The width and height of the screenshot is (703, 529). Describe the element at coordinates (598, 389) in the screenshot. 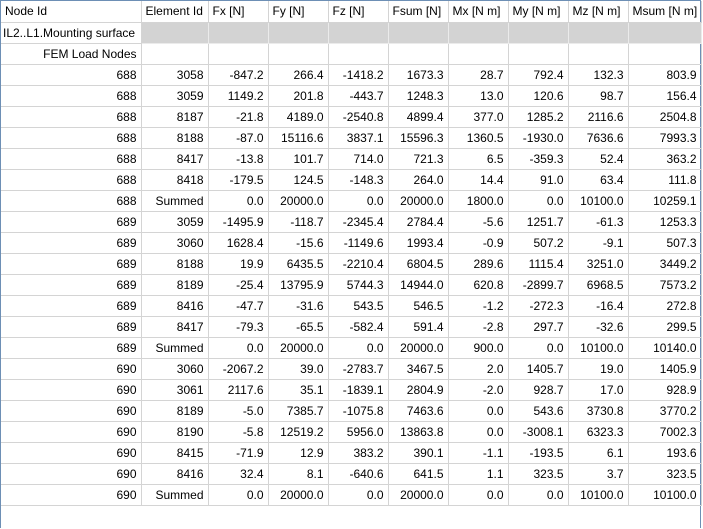

I see `cell-mz: 17.0` at that location.